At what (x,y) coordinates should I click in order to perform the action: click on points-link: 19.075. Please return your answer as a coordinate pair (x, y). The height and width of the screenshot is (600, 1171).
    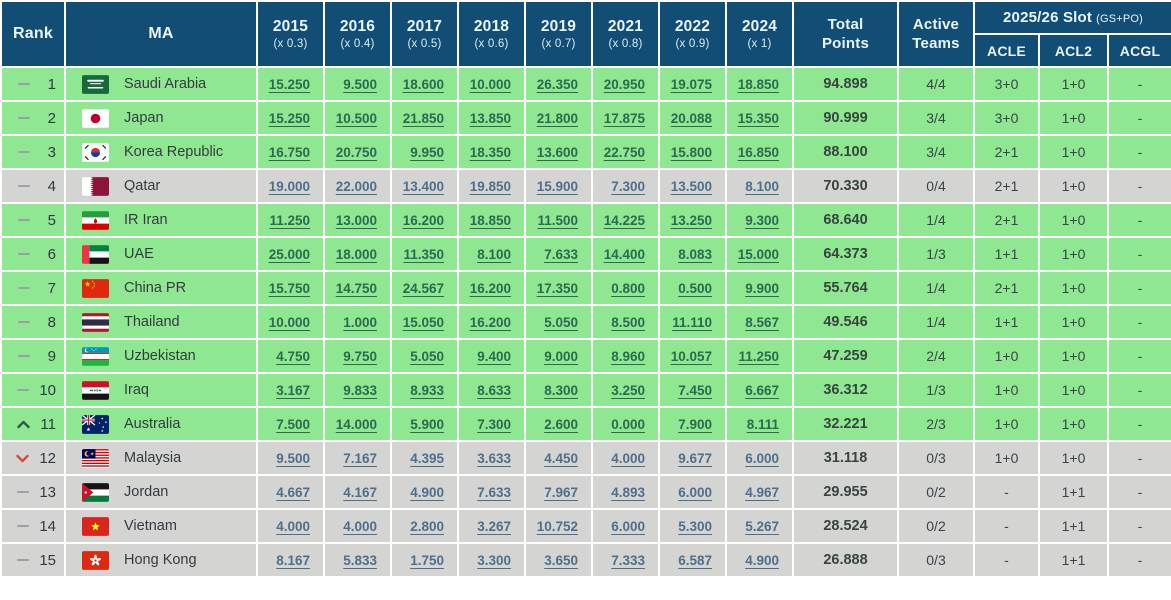
    Looking at the image, I should click on (691, 84).